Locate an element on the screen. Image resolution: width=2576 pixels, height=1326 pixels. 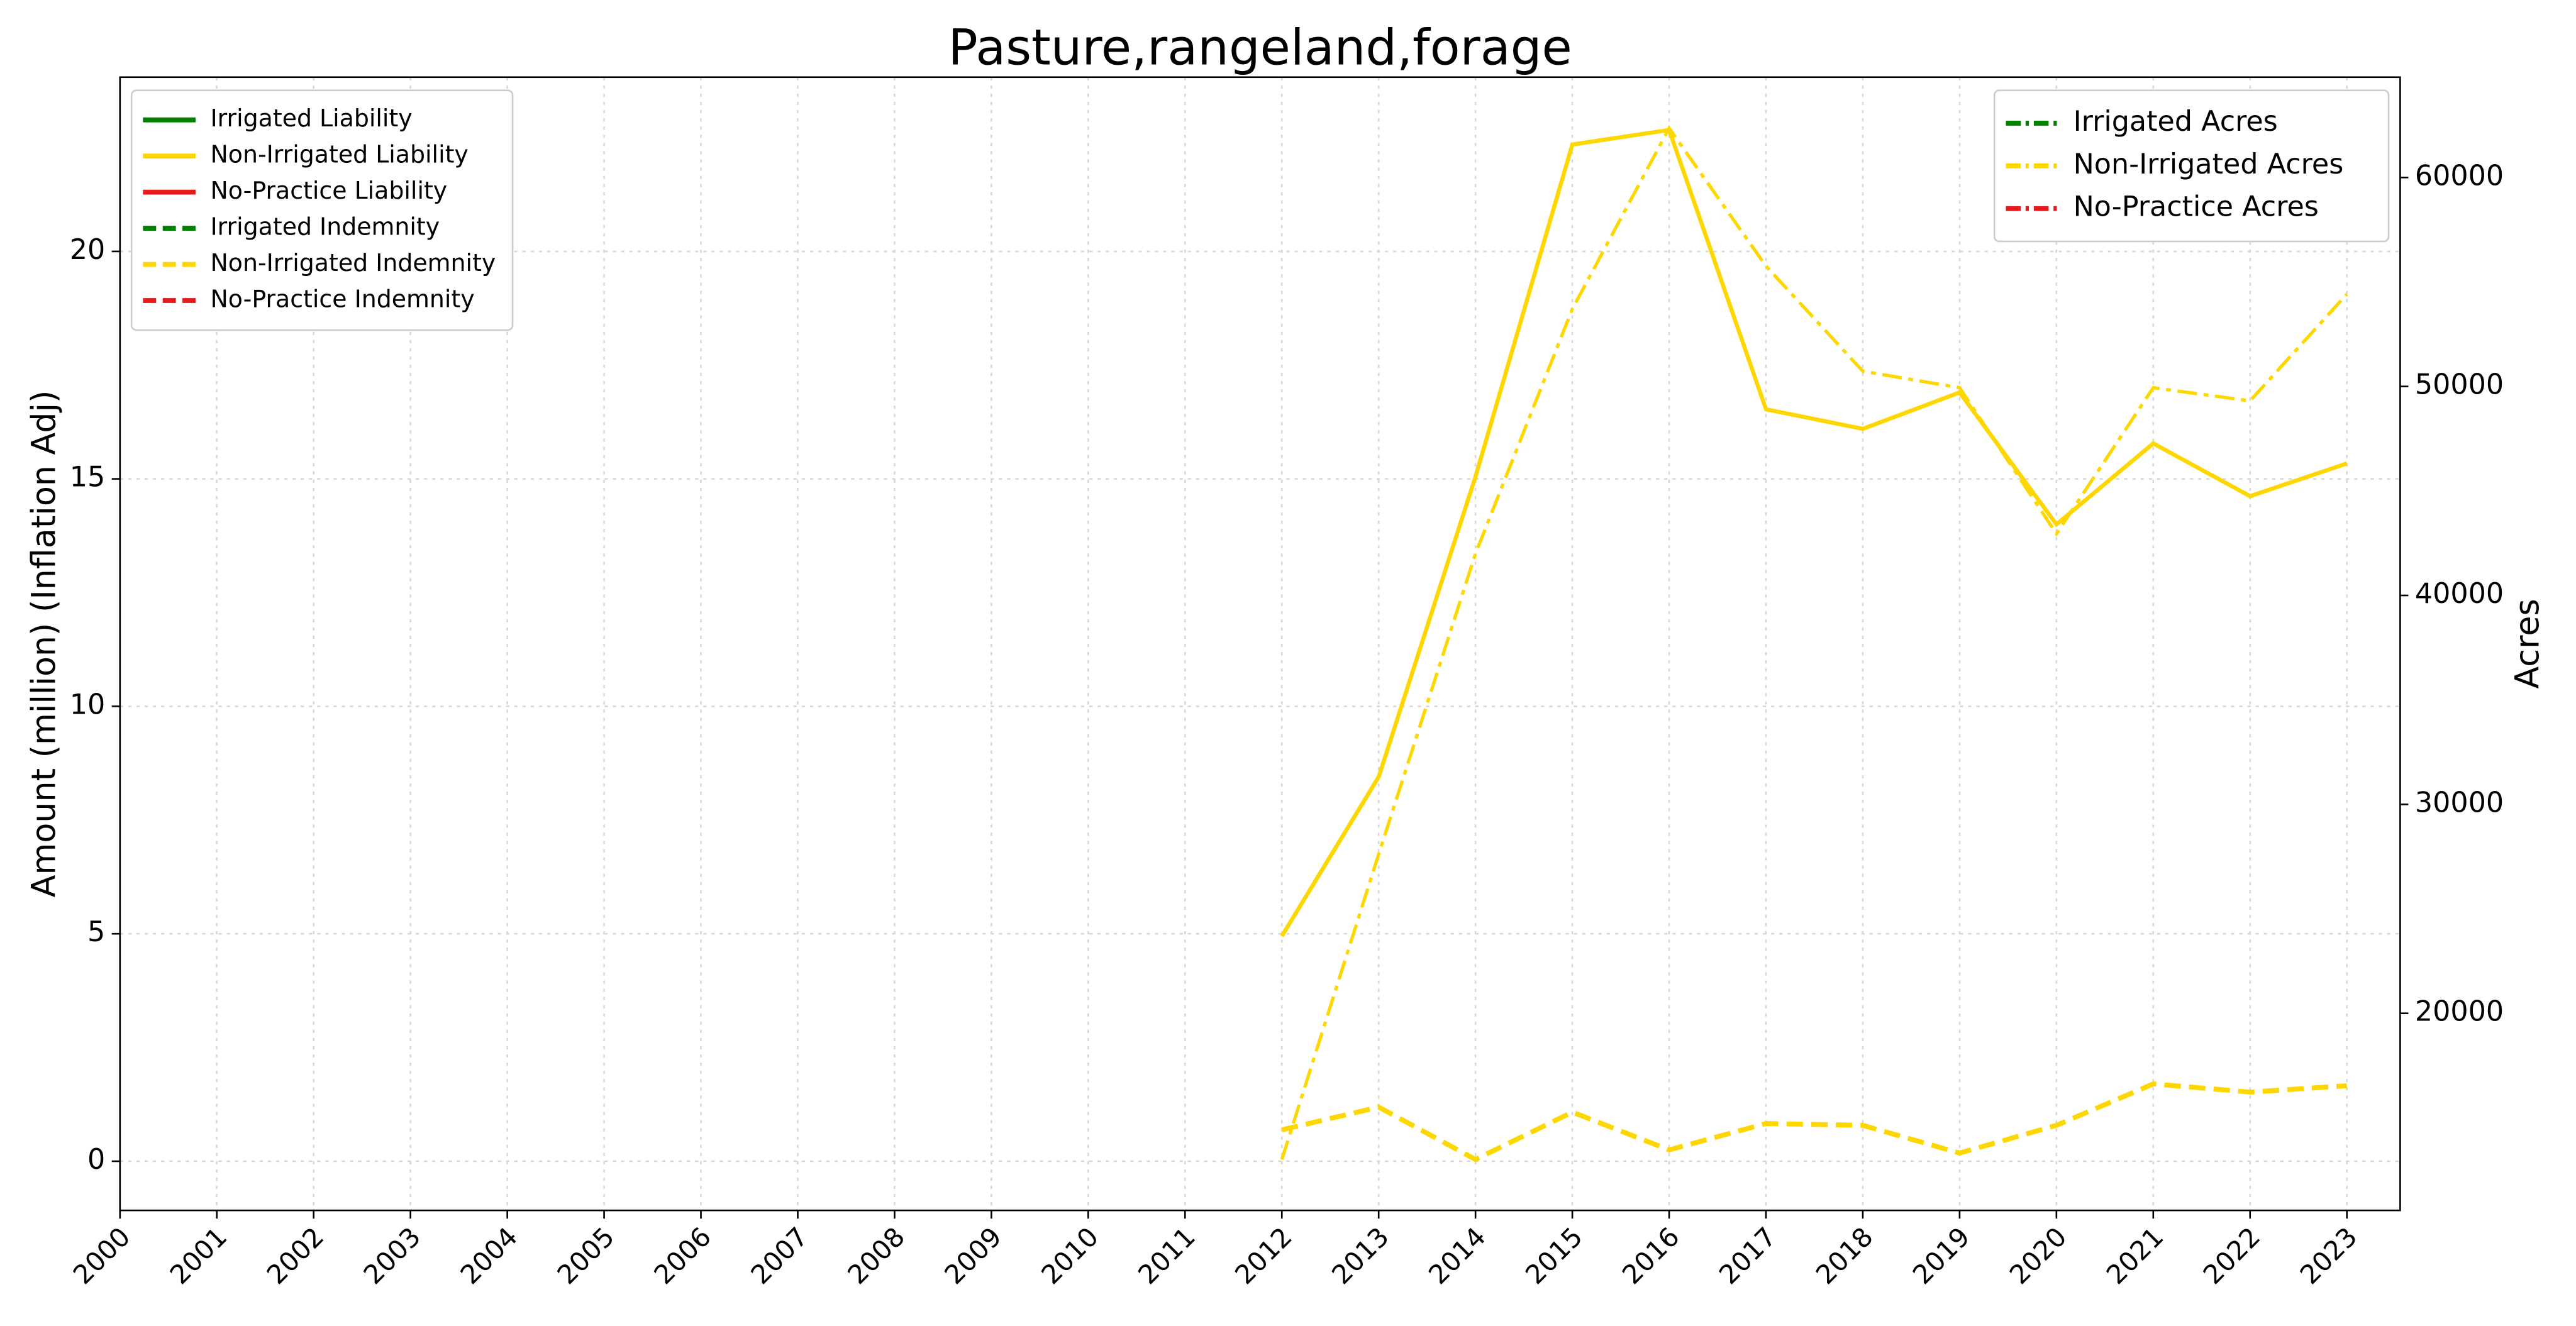
legend-label: Non-Irrigated Acres is located at coordinates (2209, 164).